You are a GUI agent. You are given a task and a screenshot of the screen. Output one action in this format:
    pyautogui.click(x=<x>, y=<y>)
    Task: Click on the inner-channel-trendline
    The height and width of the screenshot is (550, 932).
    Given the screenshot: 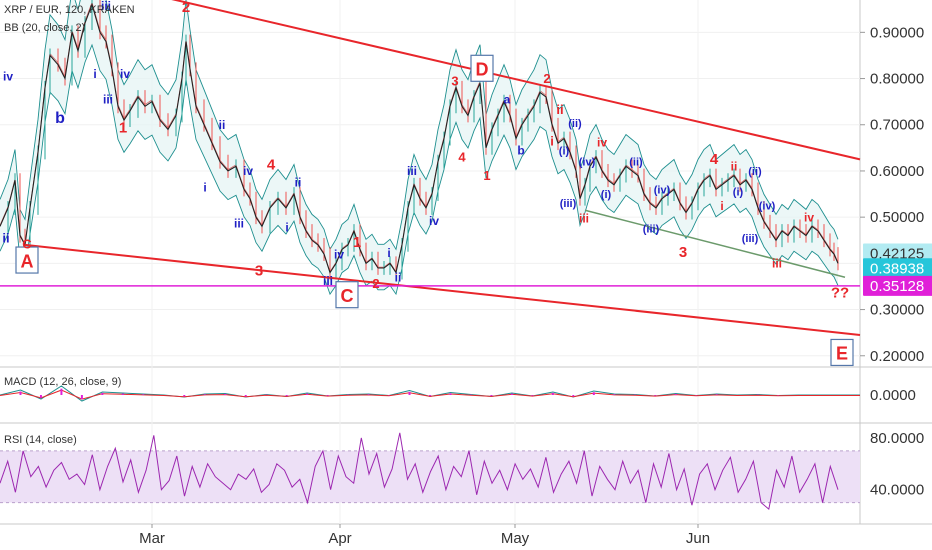 What is the action you would take?
    pyautogui.click(x=715, y=243)
    